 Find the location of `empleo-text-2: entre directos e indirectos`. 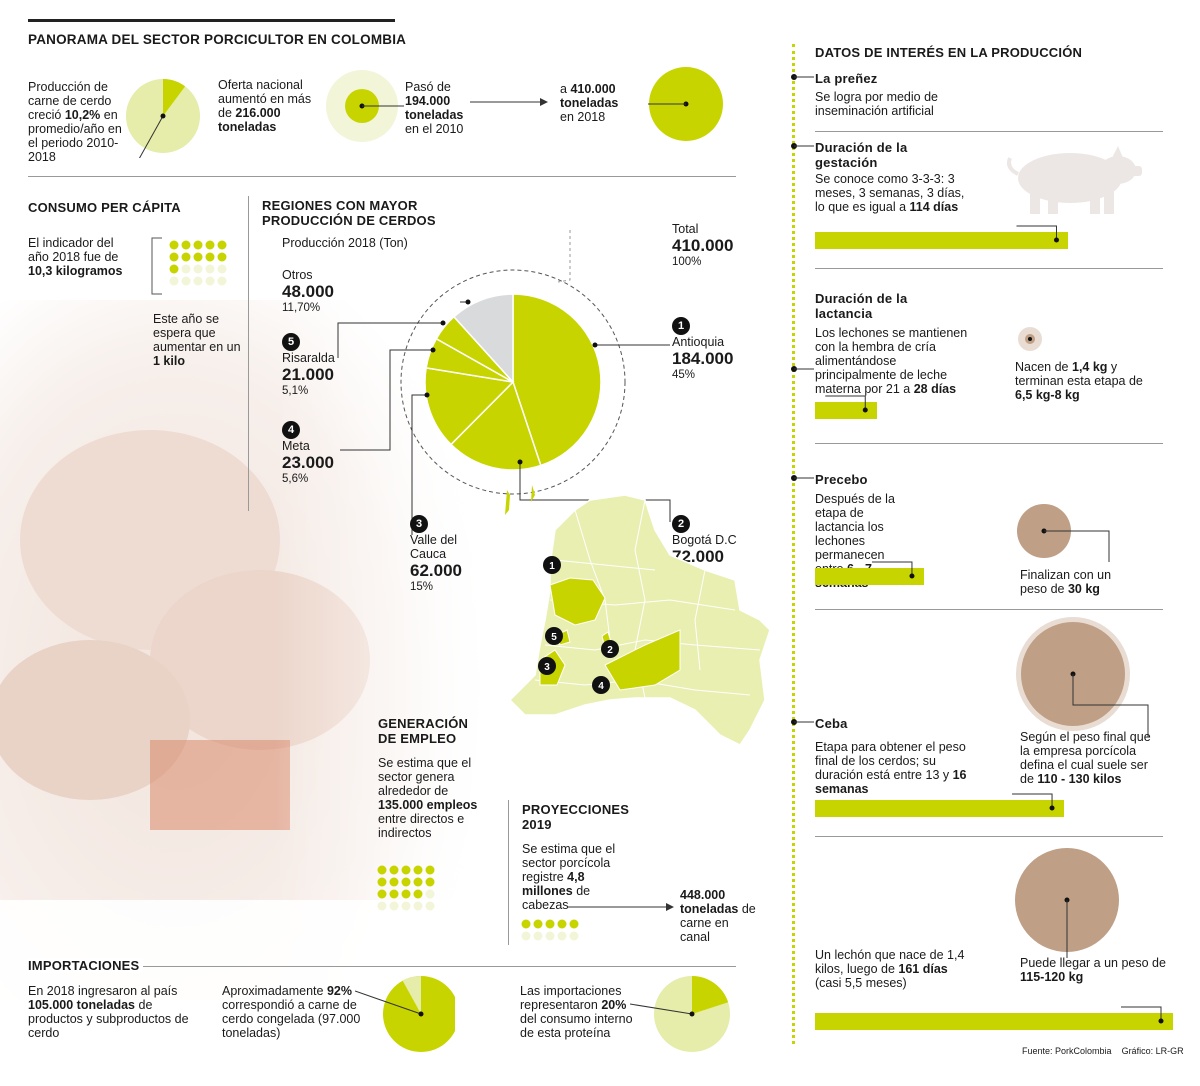

empleo-text-2: entre directos e indirectos is located at coordinates (421, 826).